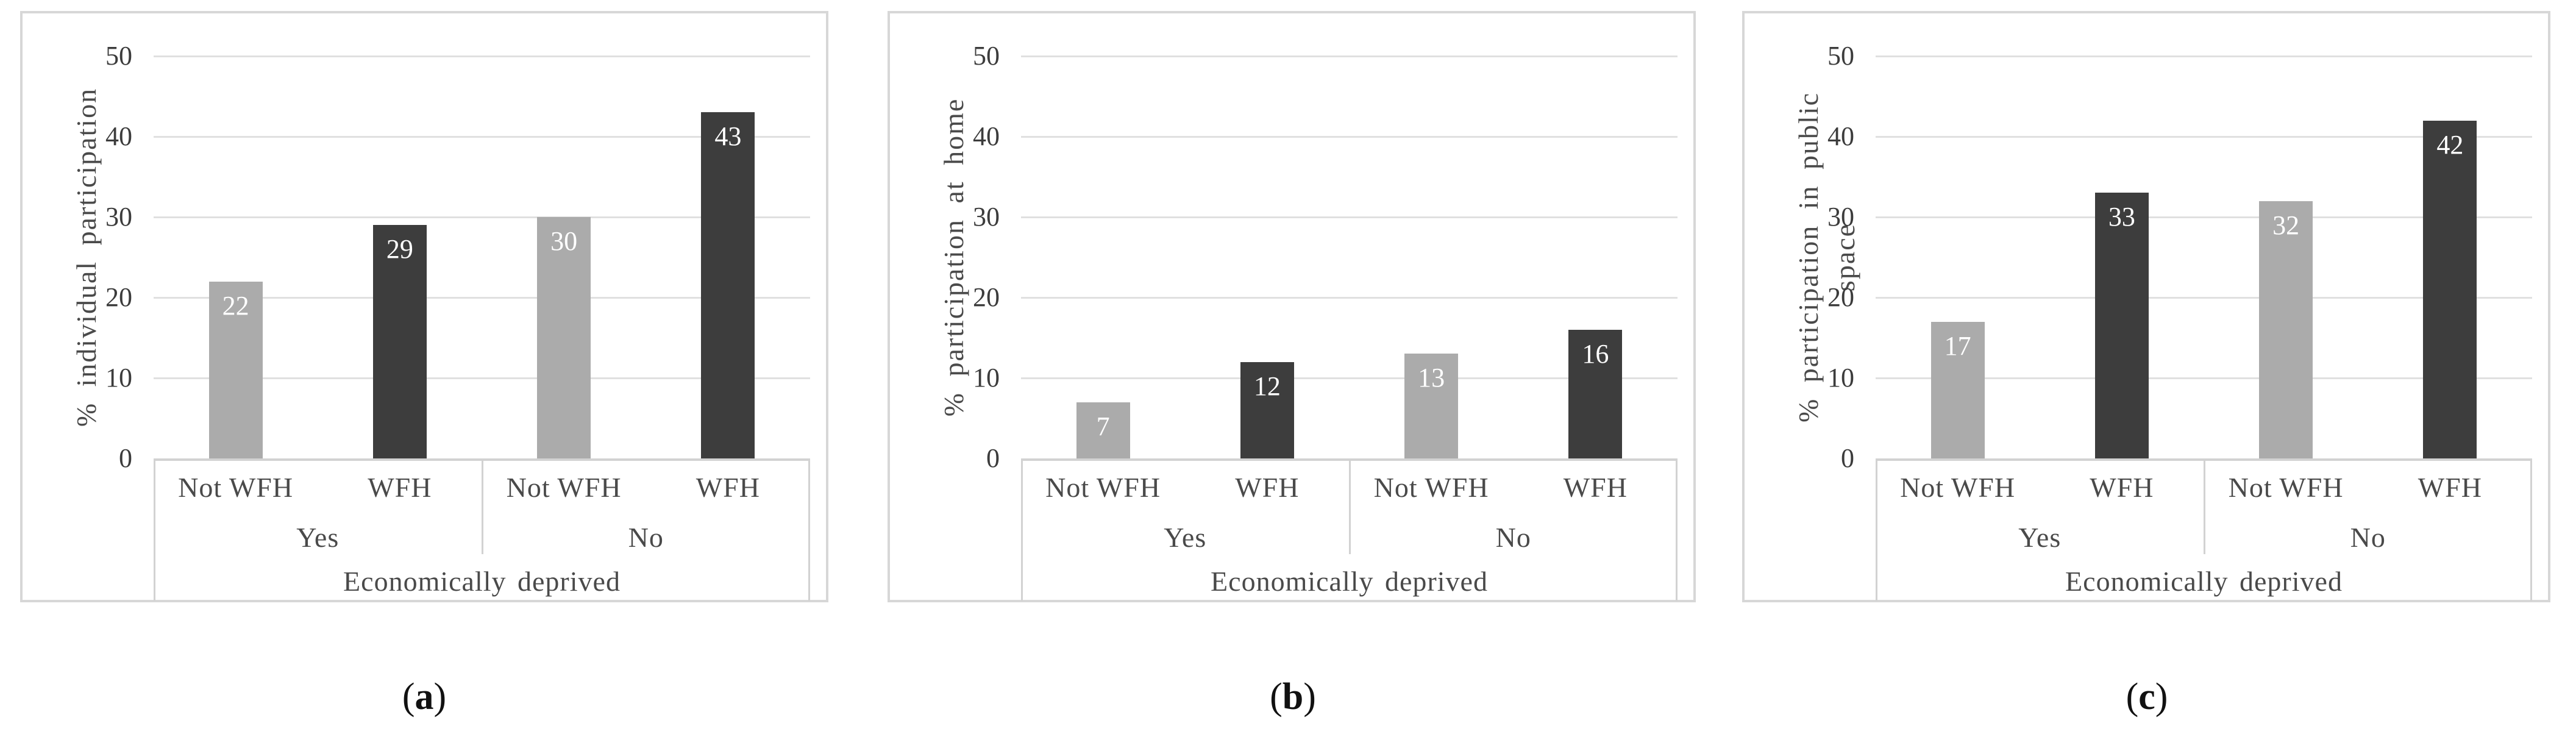 This screenshot has width=2576, height=748. I want to click on caption-a: (a), so click(424, 697).